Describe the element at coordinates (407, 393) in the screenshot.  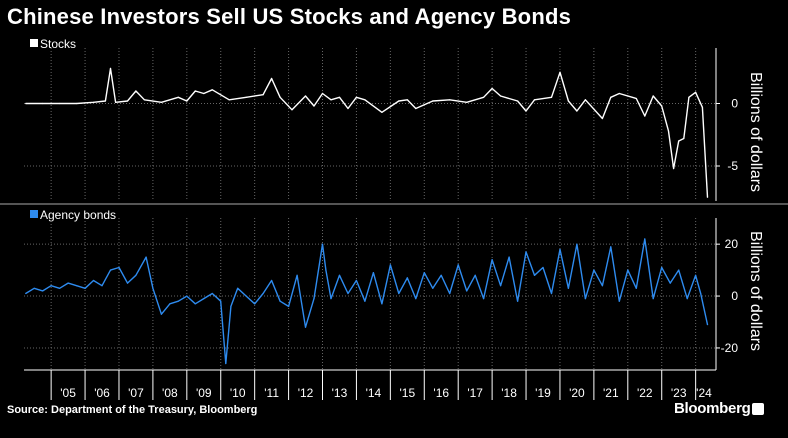
I see `x-tick-label: '15` at that location.